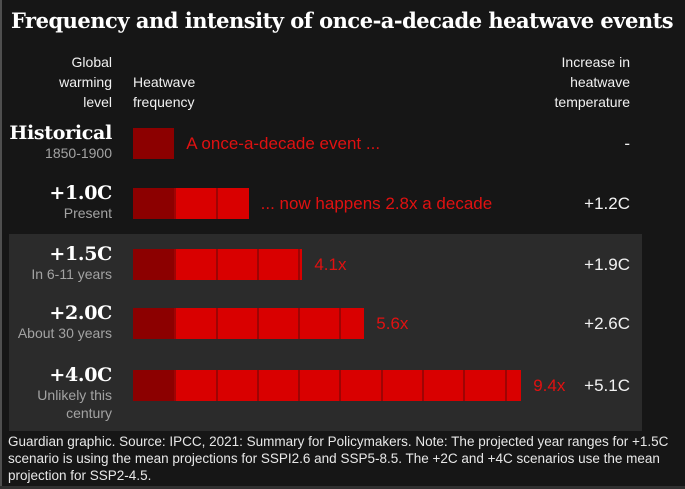 The width and height of the screenshot is (685, 489). Describe the element at coordinates (330, 264) in the screenshot. I see `annotation-label: 4.1x` at that location.